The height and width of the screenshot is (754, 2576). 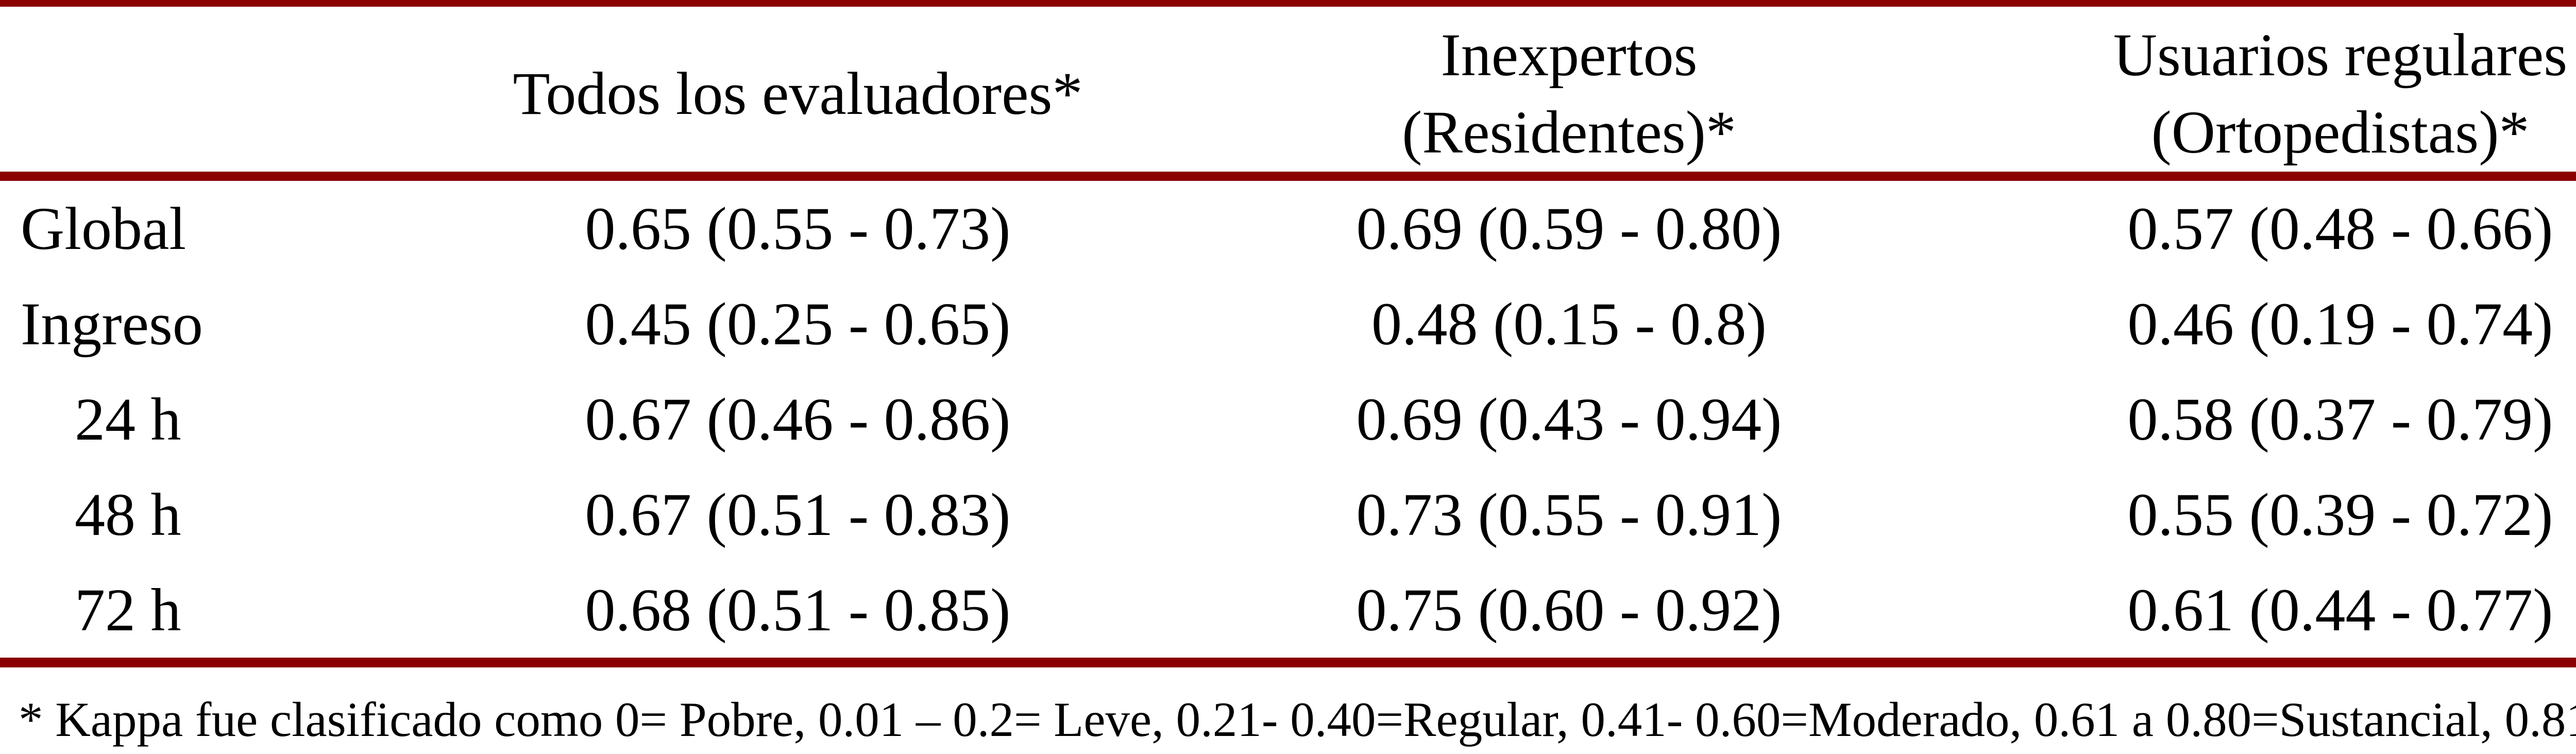 I want to click on kappa-cell: 0.46 (0.19 - 0.74), so click(x=2340, y=324).